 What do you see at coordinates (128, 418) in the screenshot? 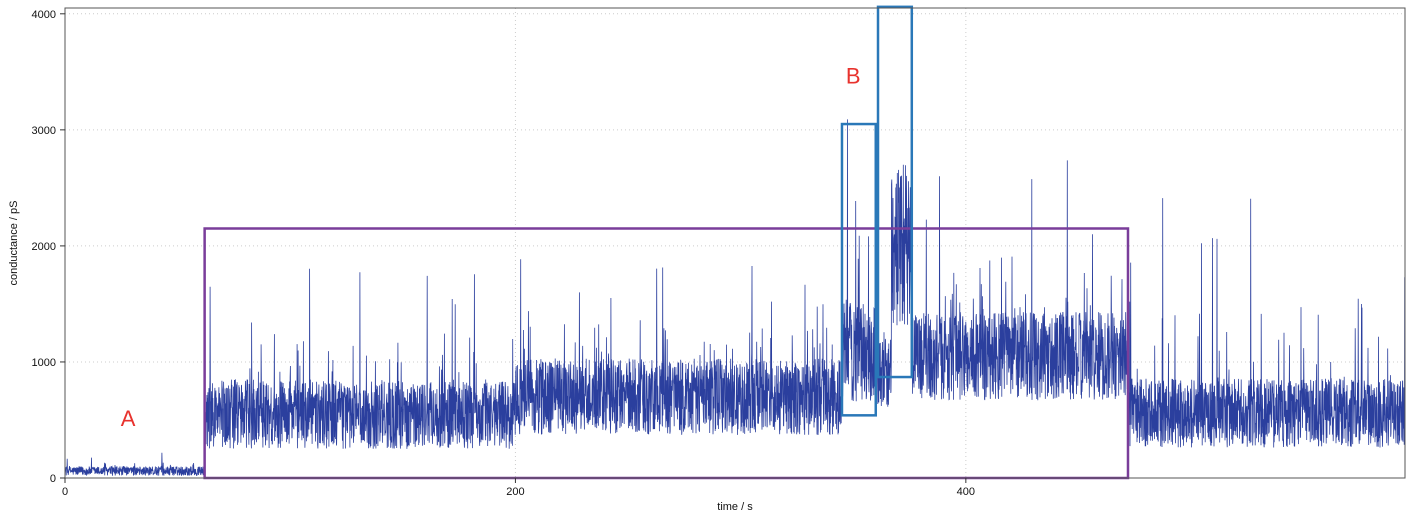
I see `annotation-label-a: A` at bounding box center [128, 418].